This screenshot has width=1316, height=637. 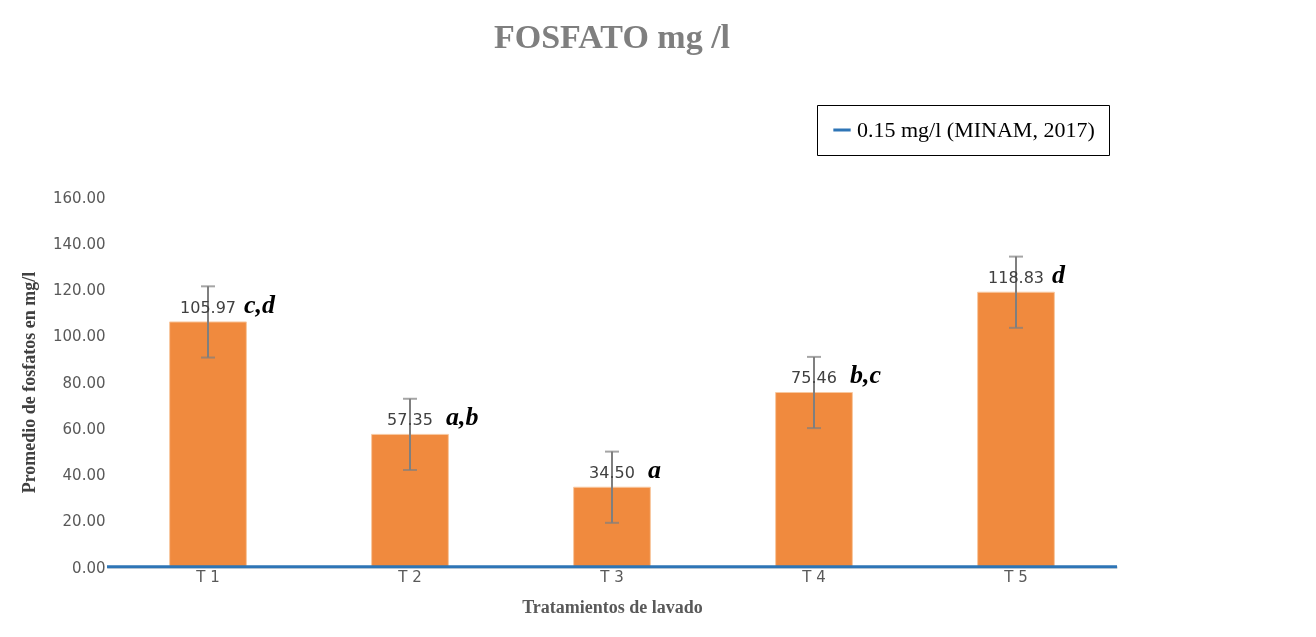 I want to click on chart-title: FOSFATO mg /l, so click(x=612, y=36).